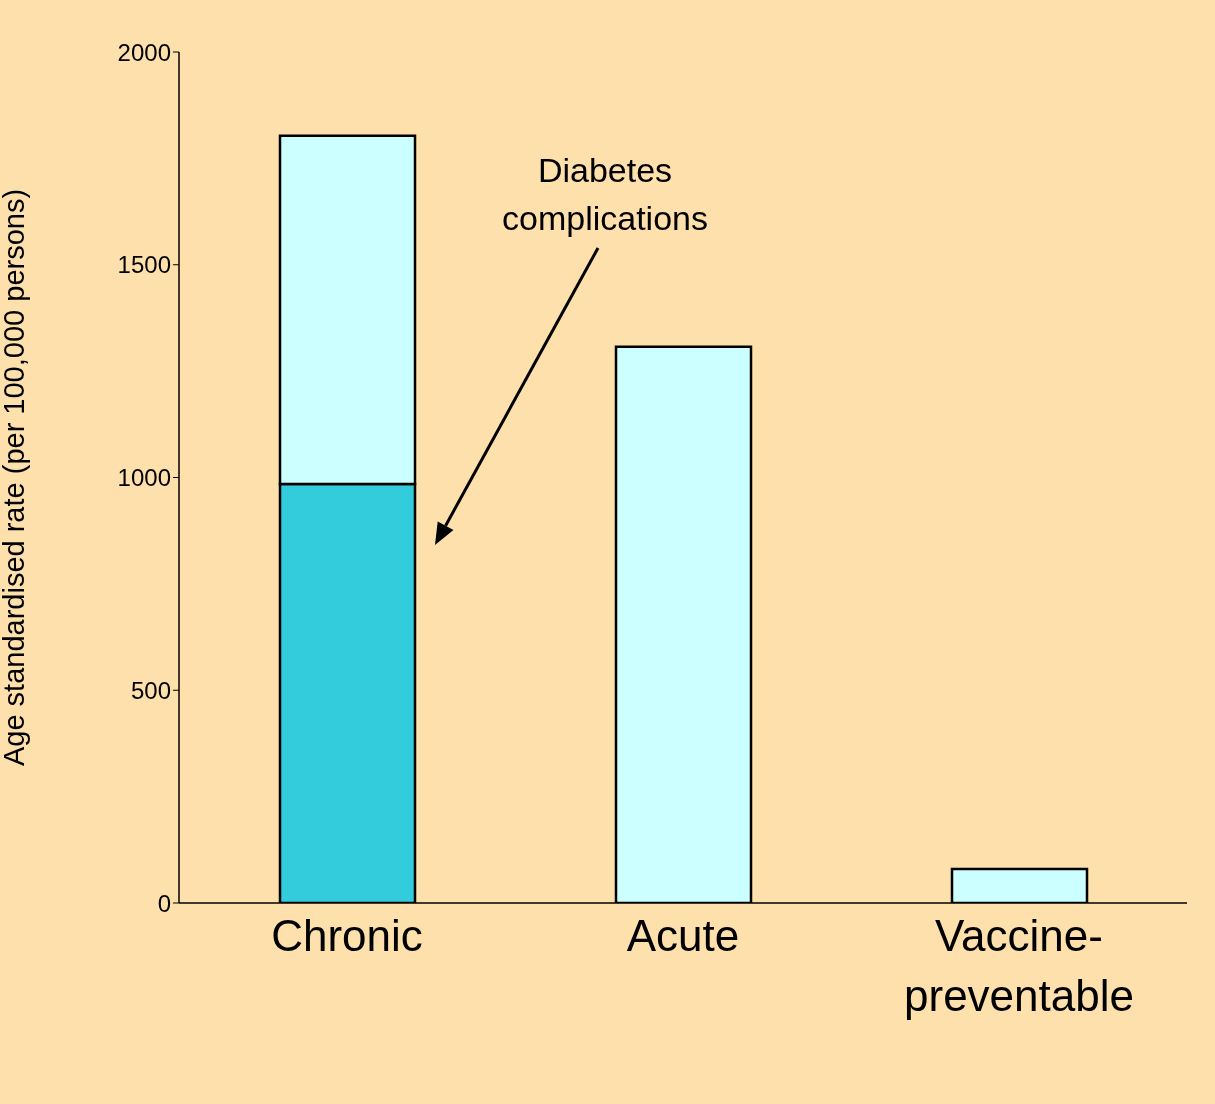 The height and width of the screenshot is (1104, 1215). What do you see at coordinates (150, 690) in the screenshot?
I see `y-tick-label: 500` at bounding box center [150, 690].